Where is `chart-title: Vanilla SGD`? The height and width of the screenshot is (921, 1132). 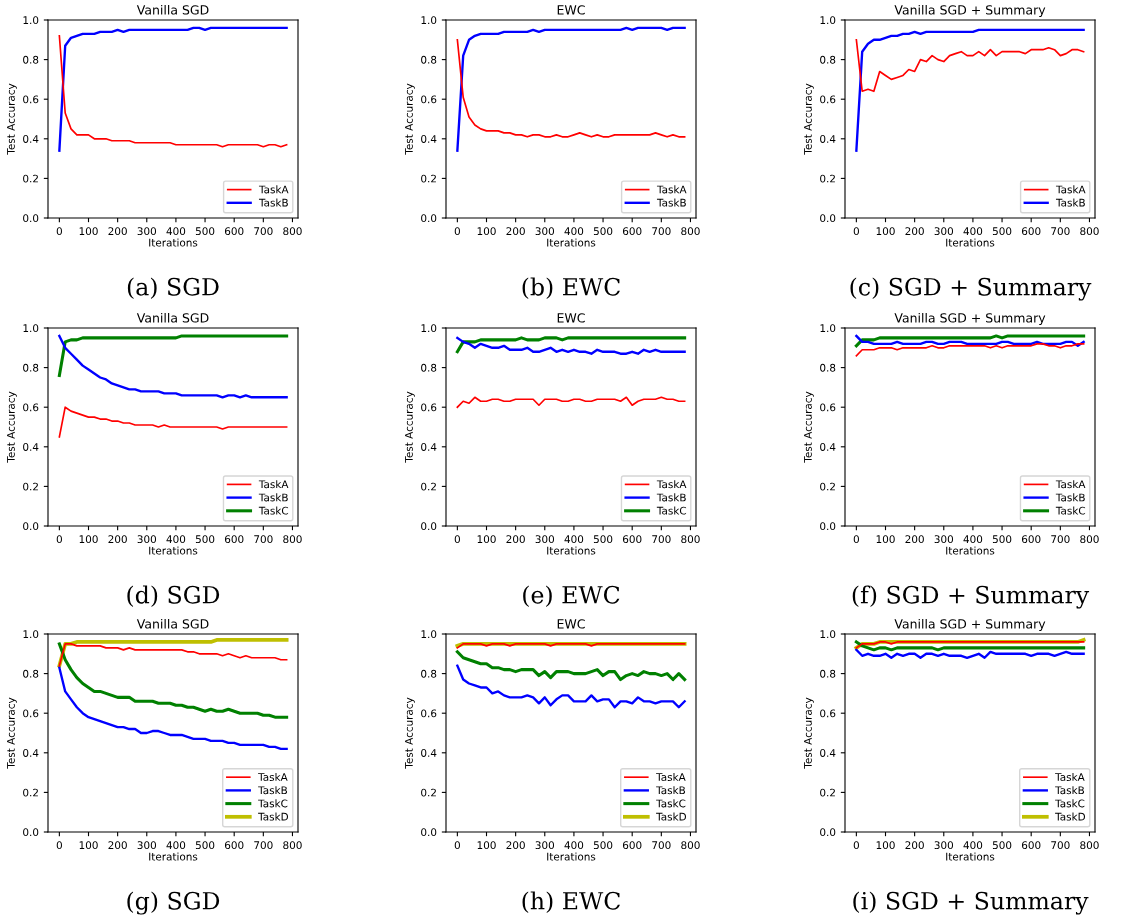
chart-title: Vanilla SGD is located at coordinates (172, 317).